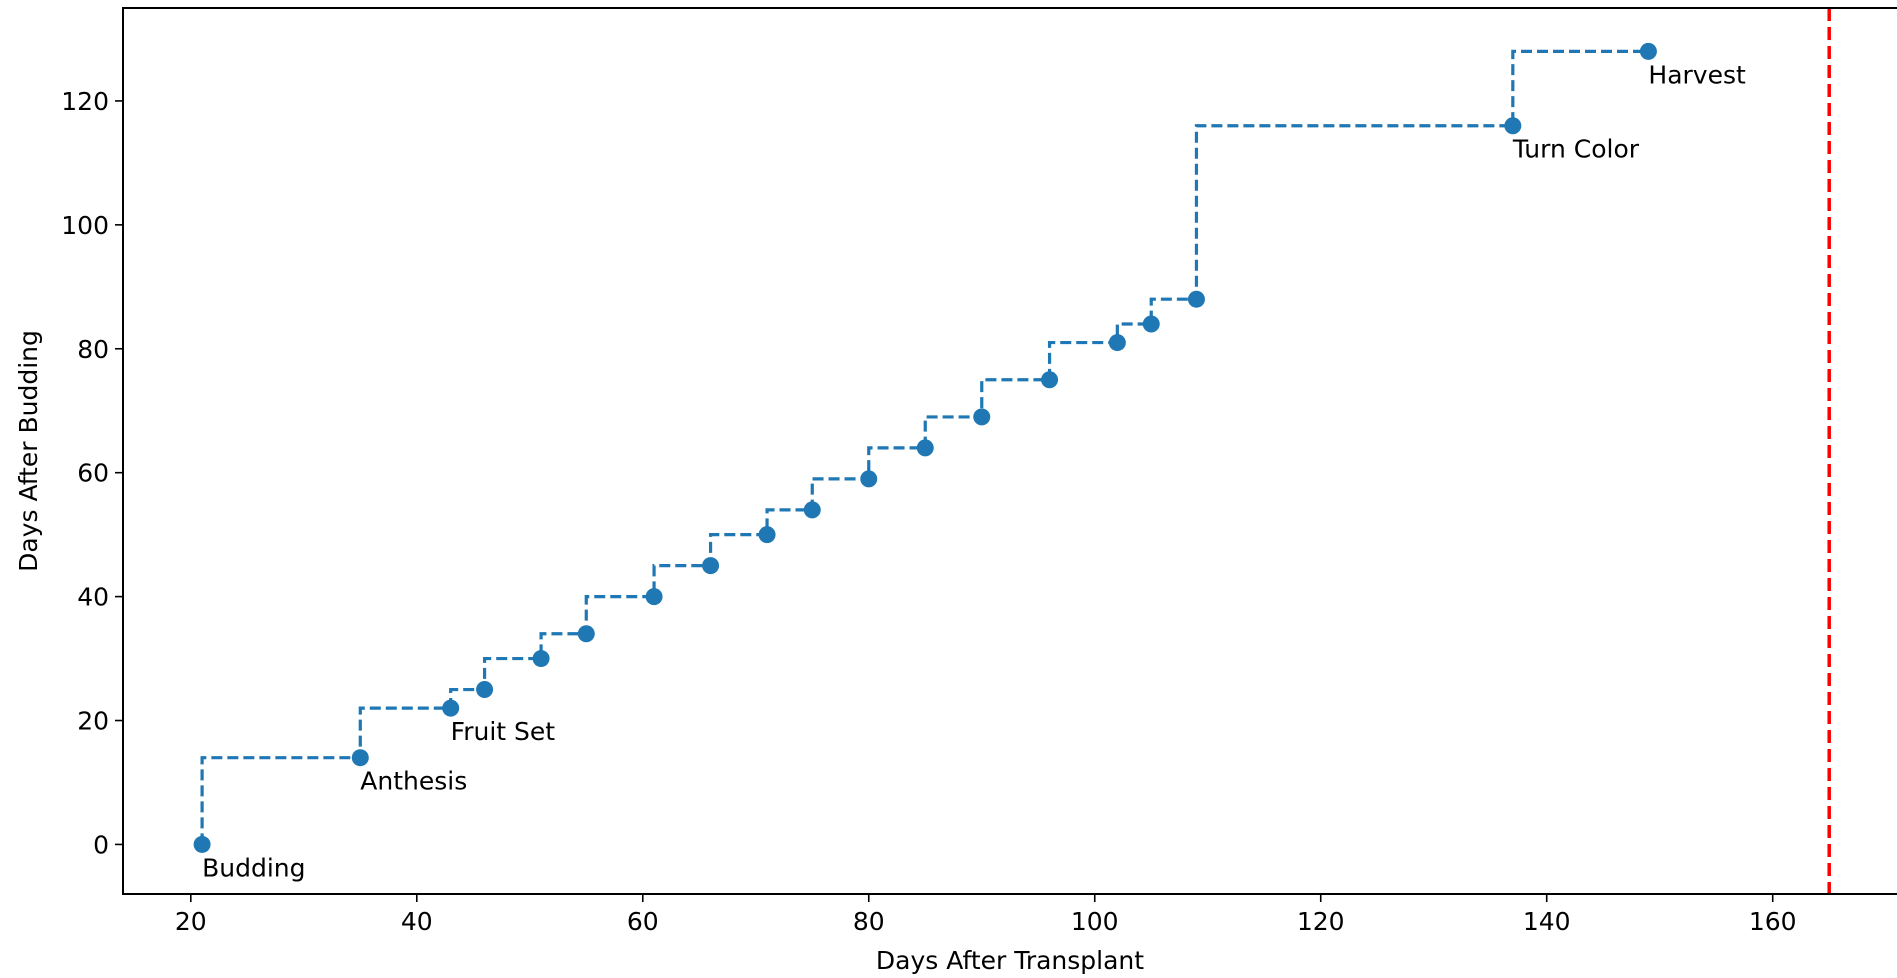 Image resolution: width=1897 pixels, height=978 pixels. What do you see at coordinates (191, 921) in the screenshot?
I see `x-tick-label: 20` at bounding box center [191, 921].